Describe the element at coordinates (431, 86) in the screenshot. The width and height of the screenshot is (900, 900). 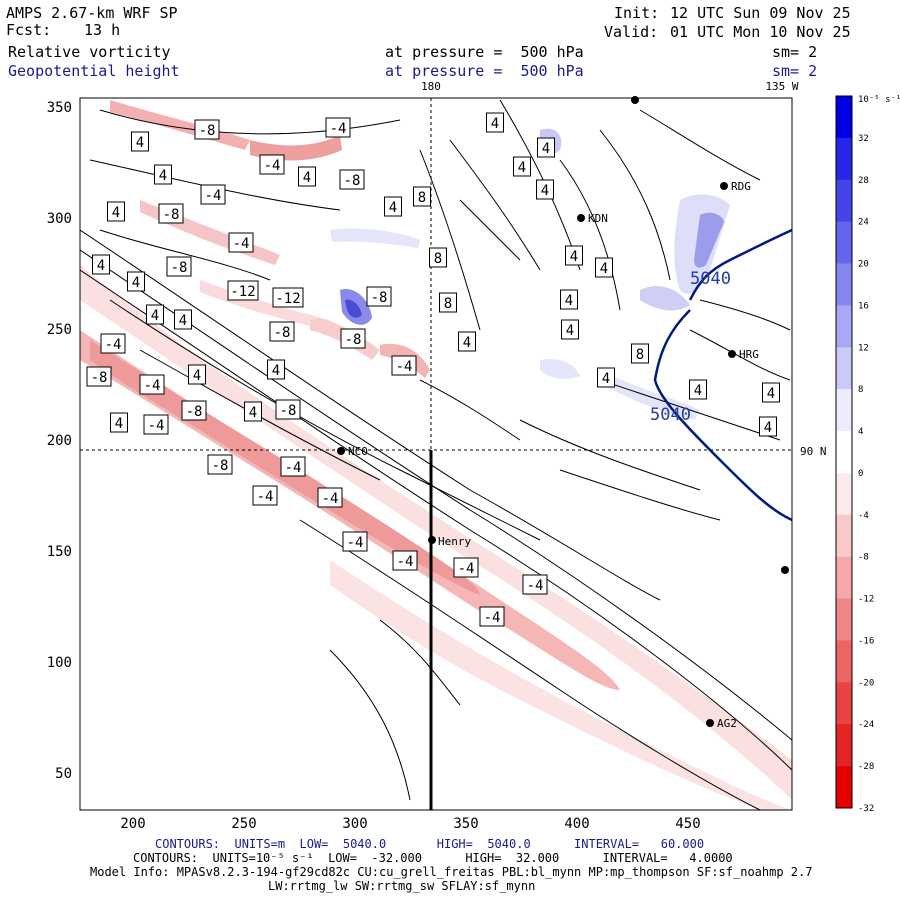
I see `lon-180-label: 180` at that location.